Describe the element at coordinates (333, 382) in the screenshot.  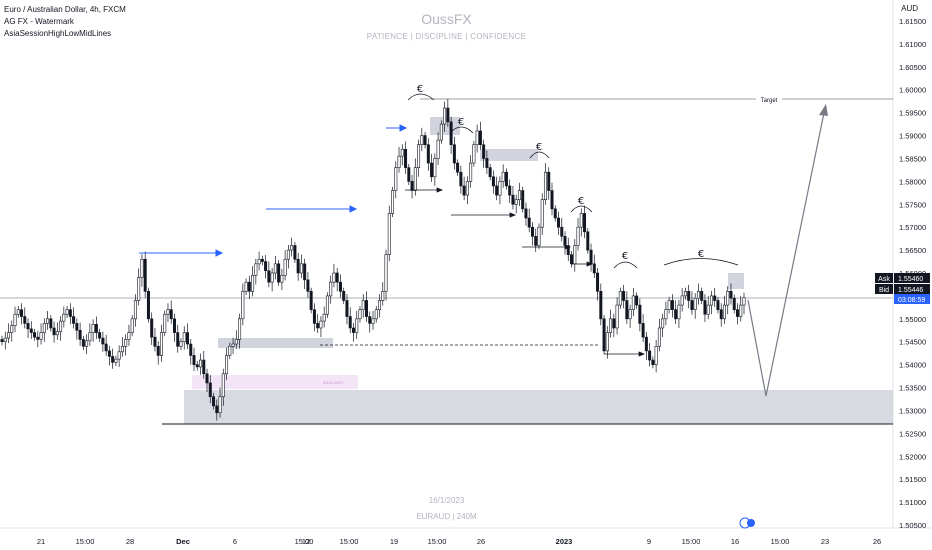
I see `asia-box-label: ASIA HIGH` at that location.